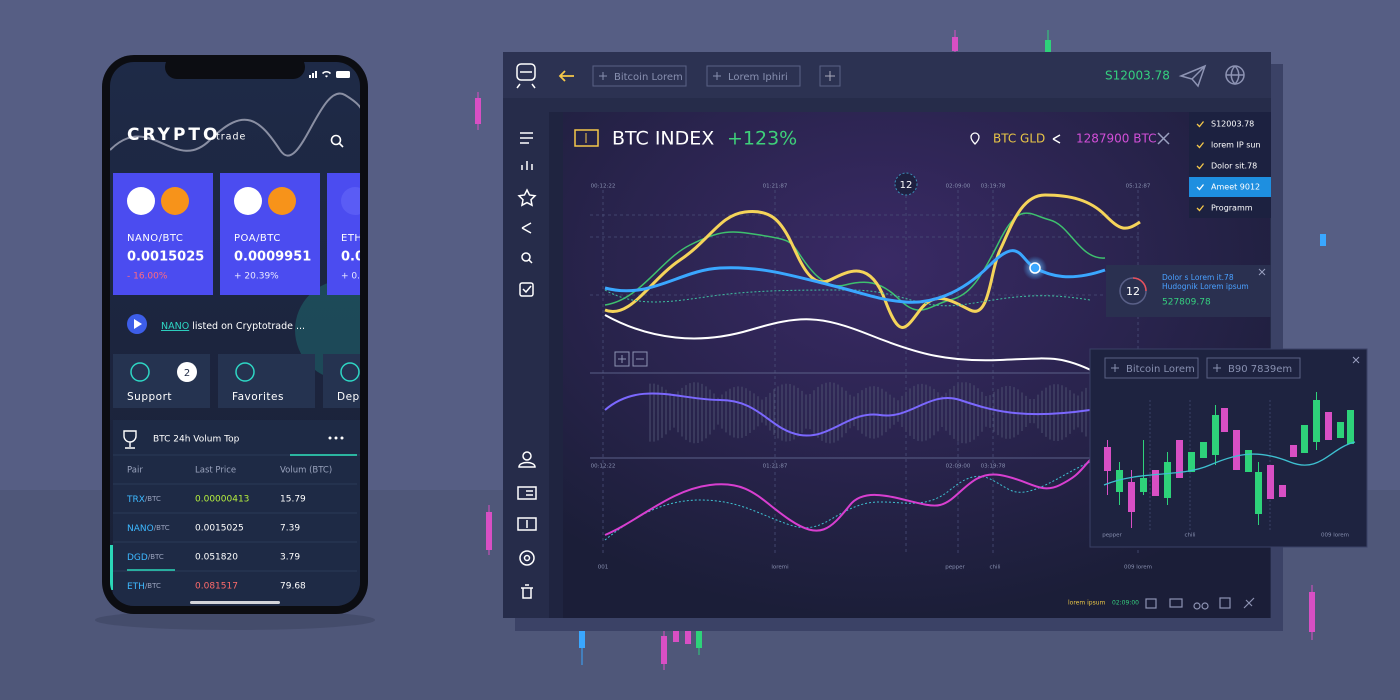 This screenshot has width=1400, height=700. I want to click on last-price: 0.051820, so click(216, 558).